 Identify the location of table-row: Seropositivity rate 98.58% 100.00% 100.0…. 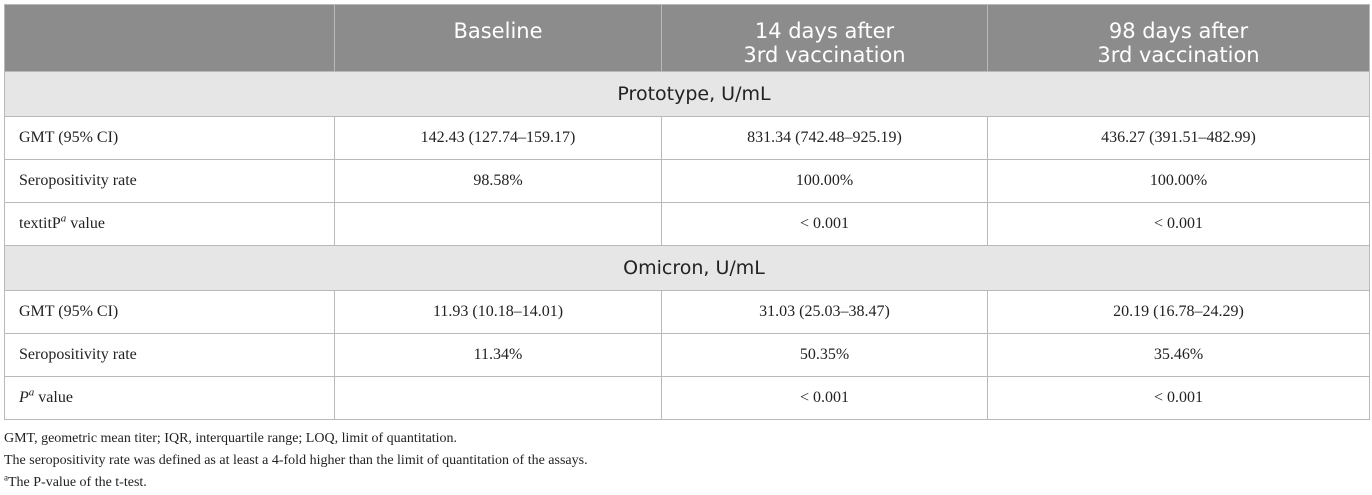
(687, 181).